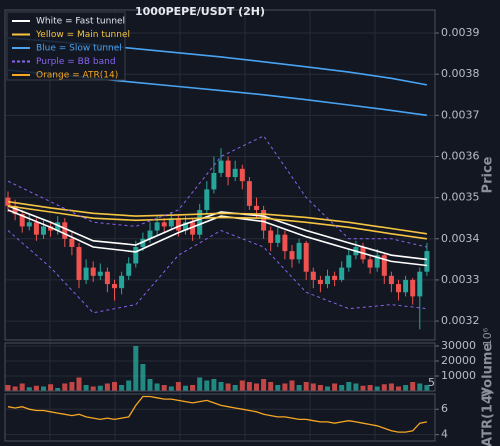 The height and width of the screenshot is (446, 500). What do you see at coordinates (460, 279) in the screenshot?
I see `y-tick-label: 0.0033` at bounding box center [460, 279].